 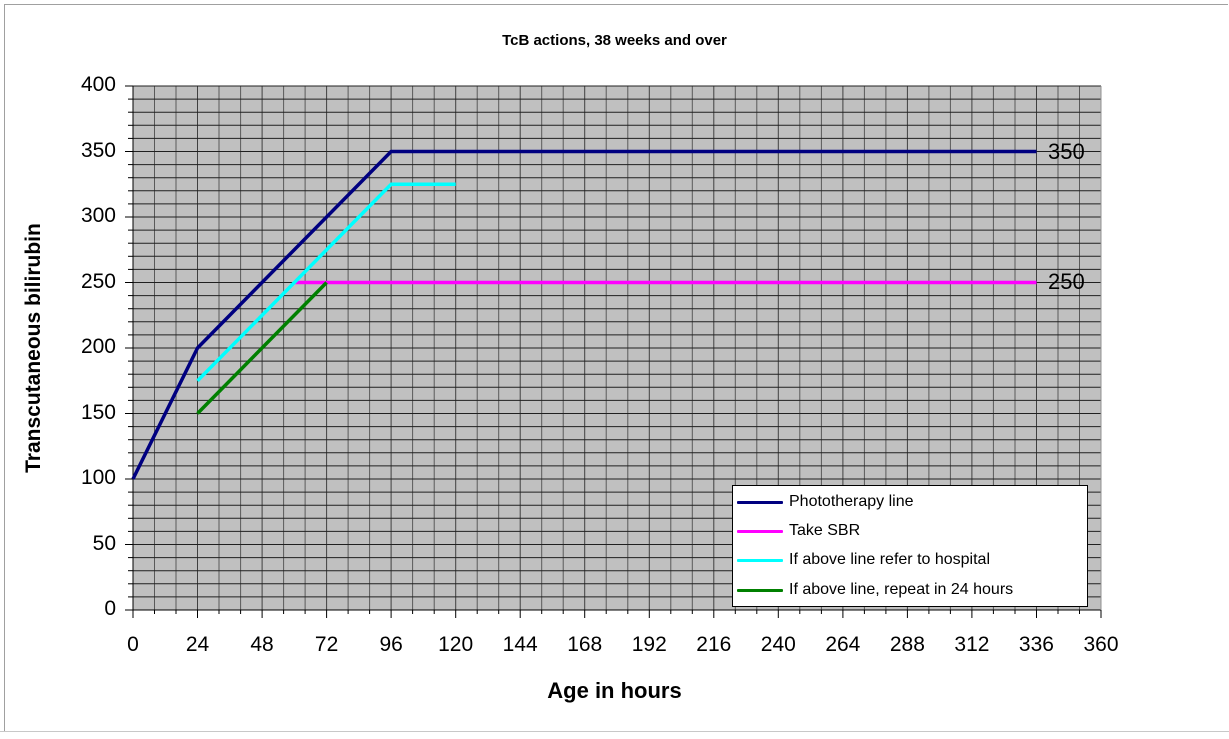 What do you see at coordinates (907, 644) in the screenshot?
I see `x-tick-label: 288` at bounding box center [907, 644].